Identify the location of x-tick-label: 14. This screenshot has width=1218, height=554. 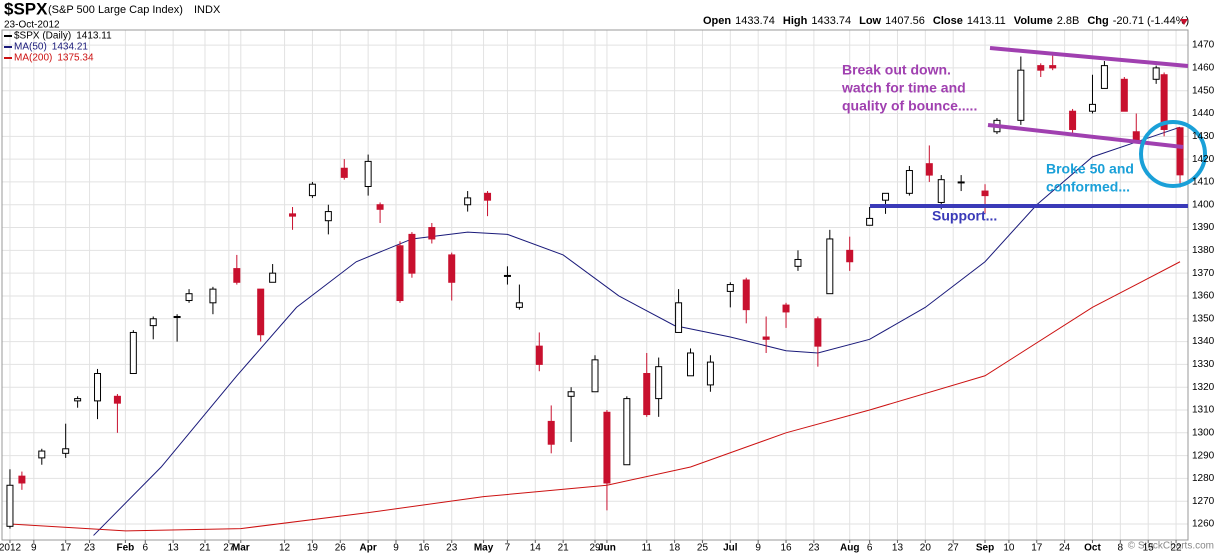
(536, 548).